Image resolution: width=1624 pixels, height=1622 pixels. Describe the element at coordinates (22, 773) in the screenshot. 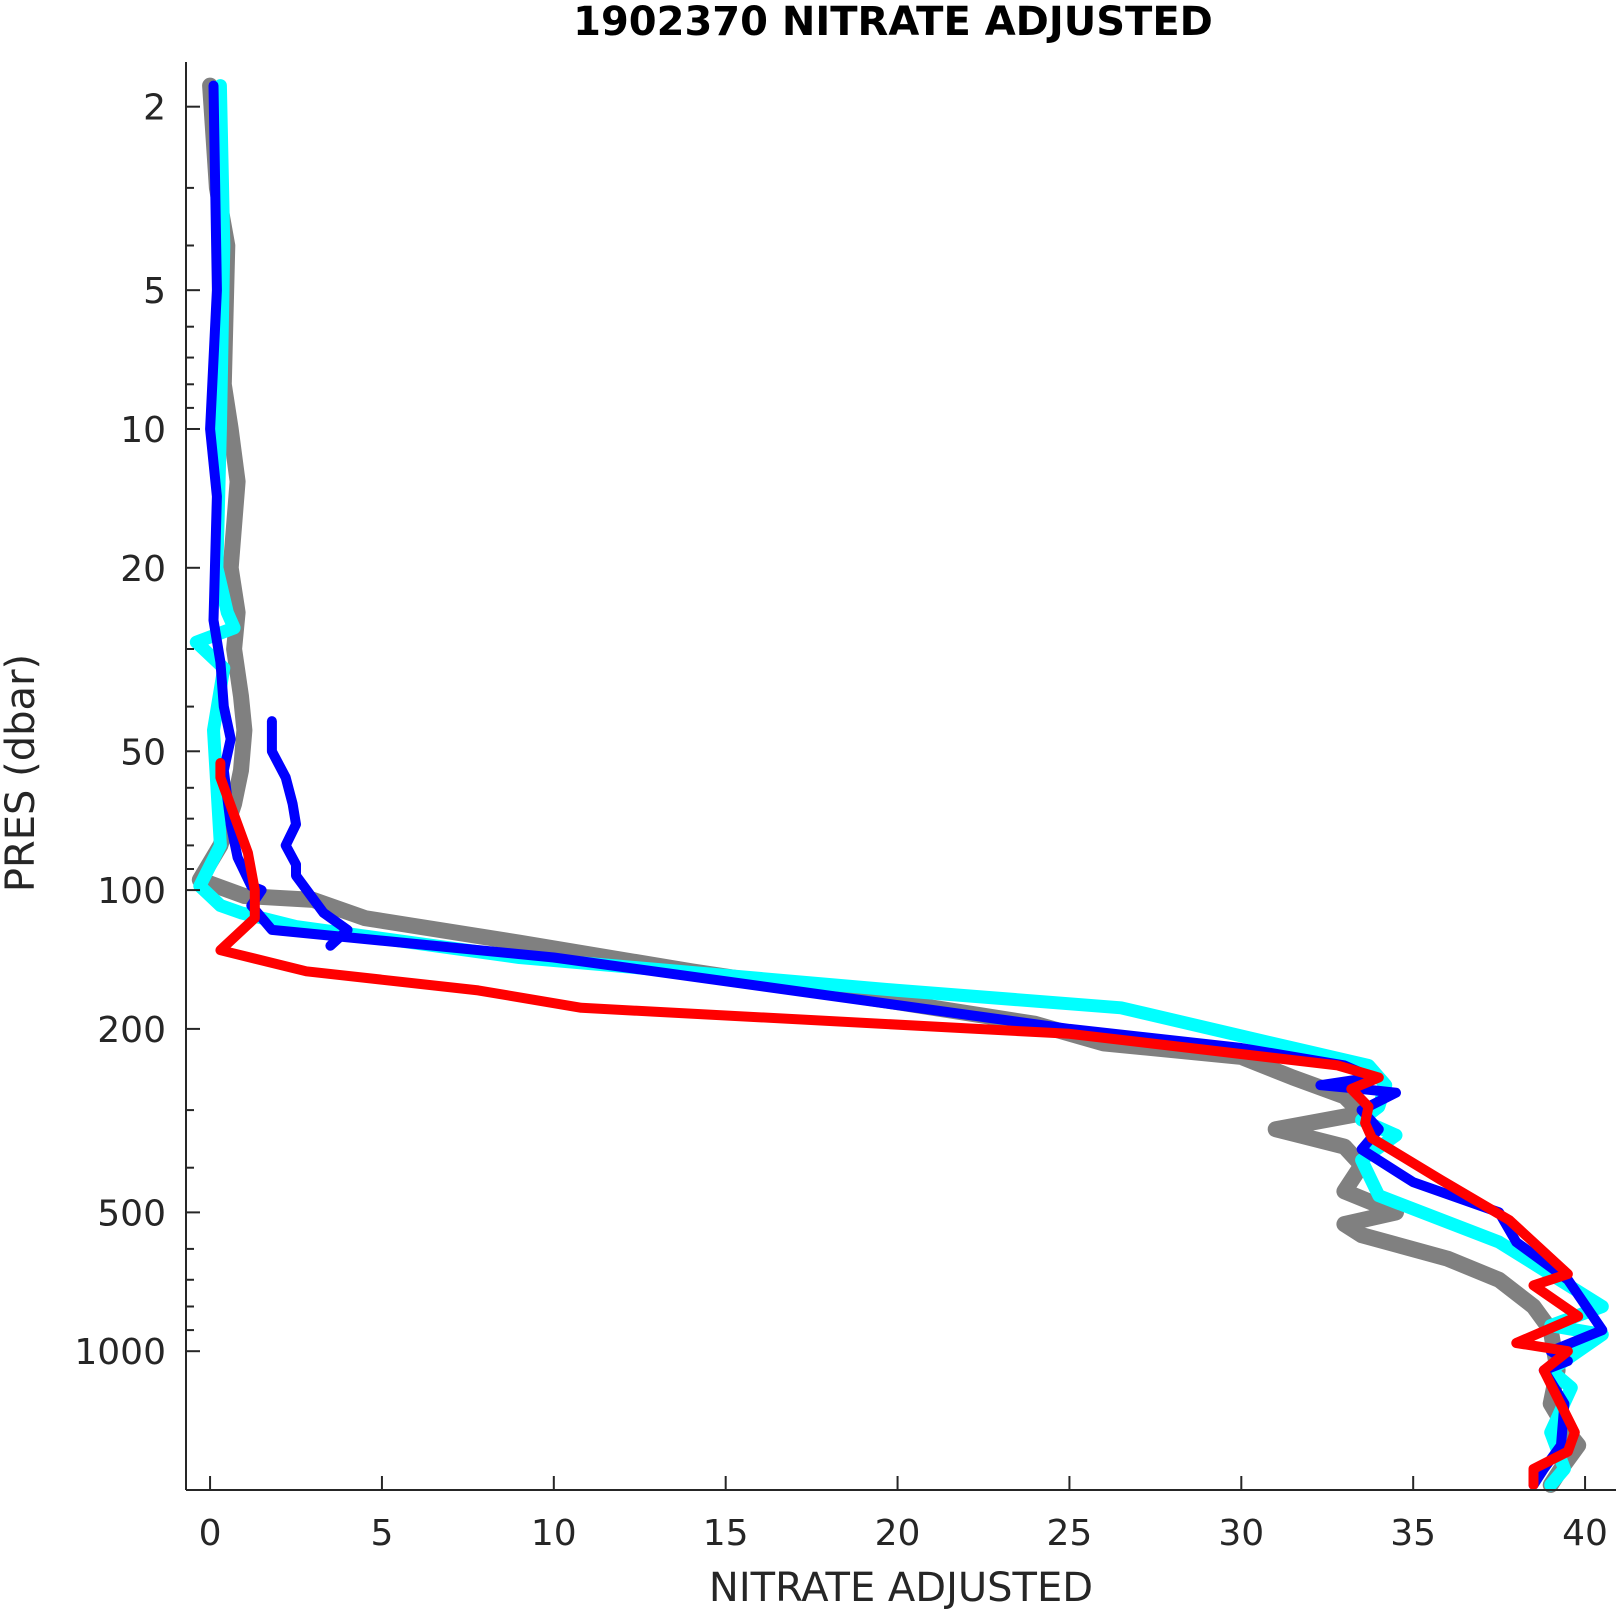

I see `y-axis-label: PRES (dbar)` at that location.